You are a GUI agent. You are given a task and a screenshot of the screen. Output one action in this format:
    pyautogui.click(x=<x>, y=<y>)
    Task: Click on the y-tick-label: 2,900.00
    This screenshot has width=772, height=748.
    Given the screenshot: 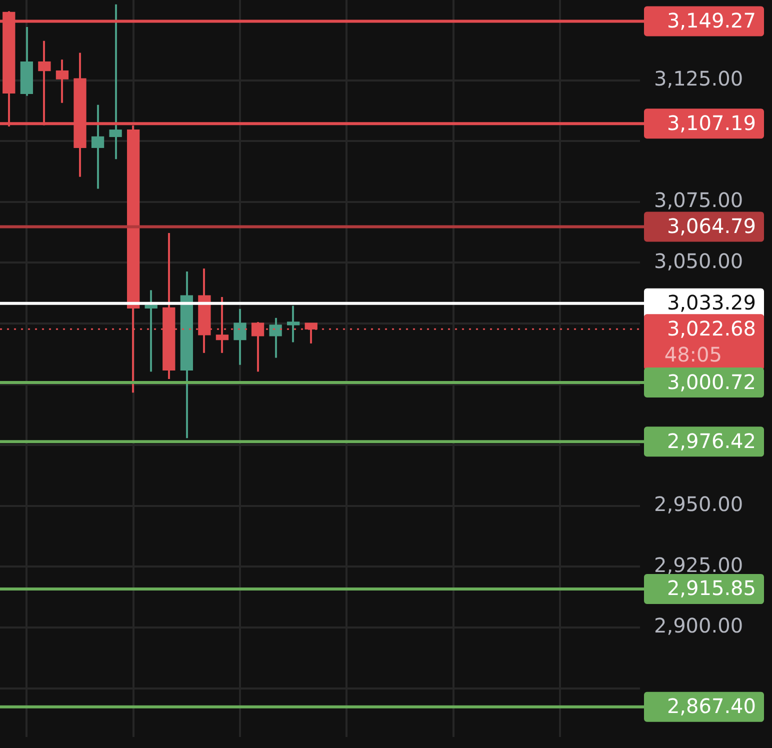 What is the action you would take?
    pyautogui.click(x=699, y=626)
    